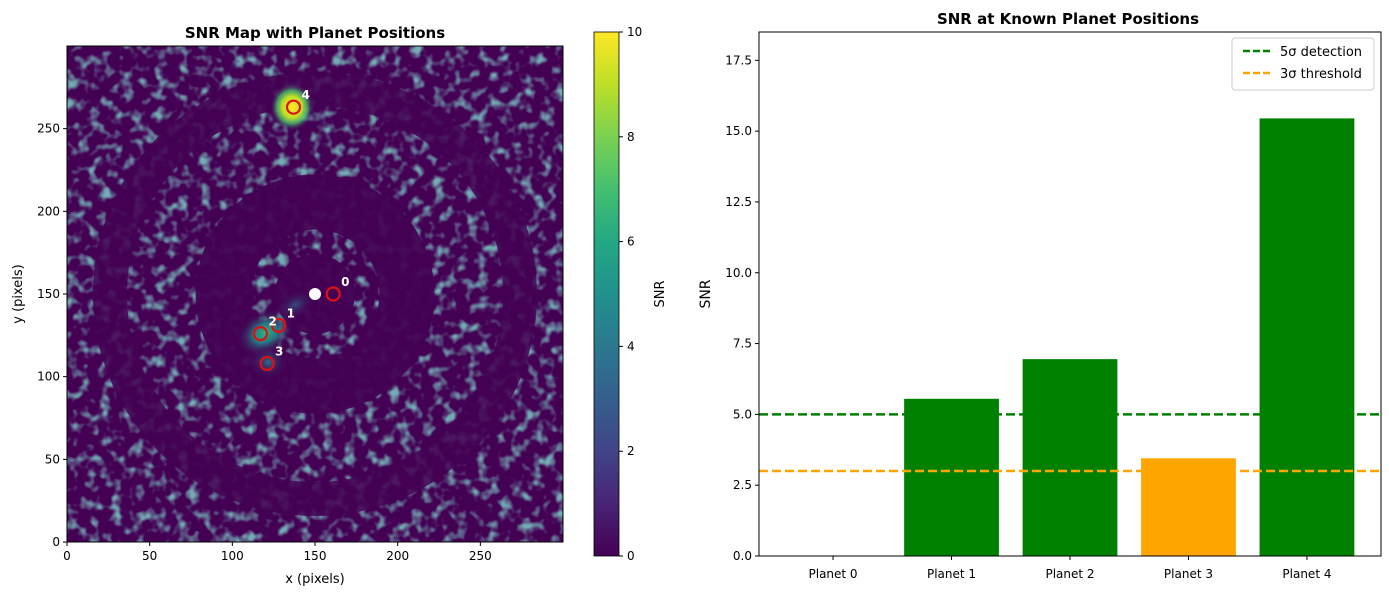  Describe the element at coordinates (634, 32) in the screenshot. I see `colorbar-tick-label: 10` at that location.